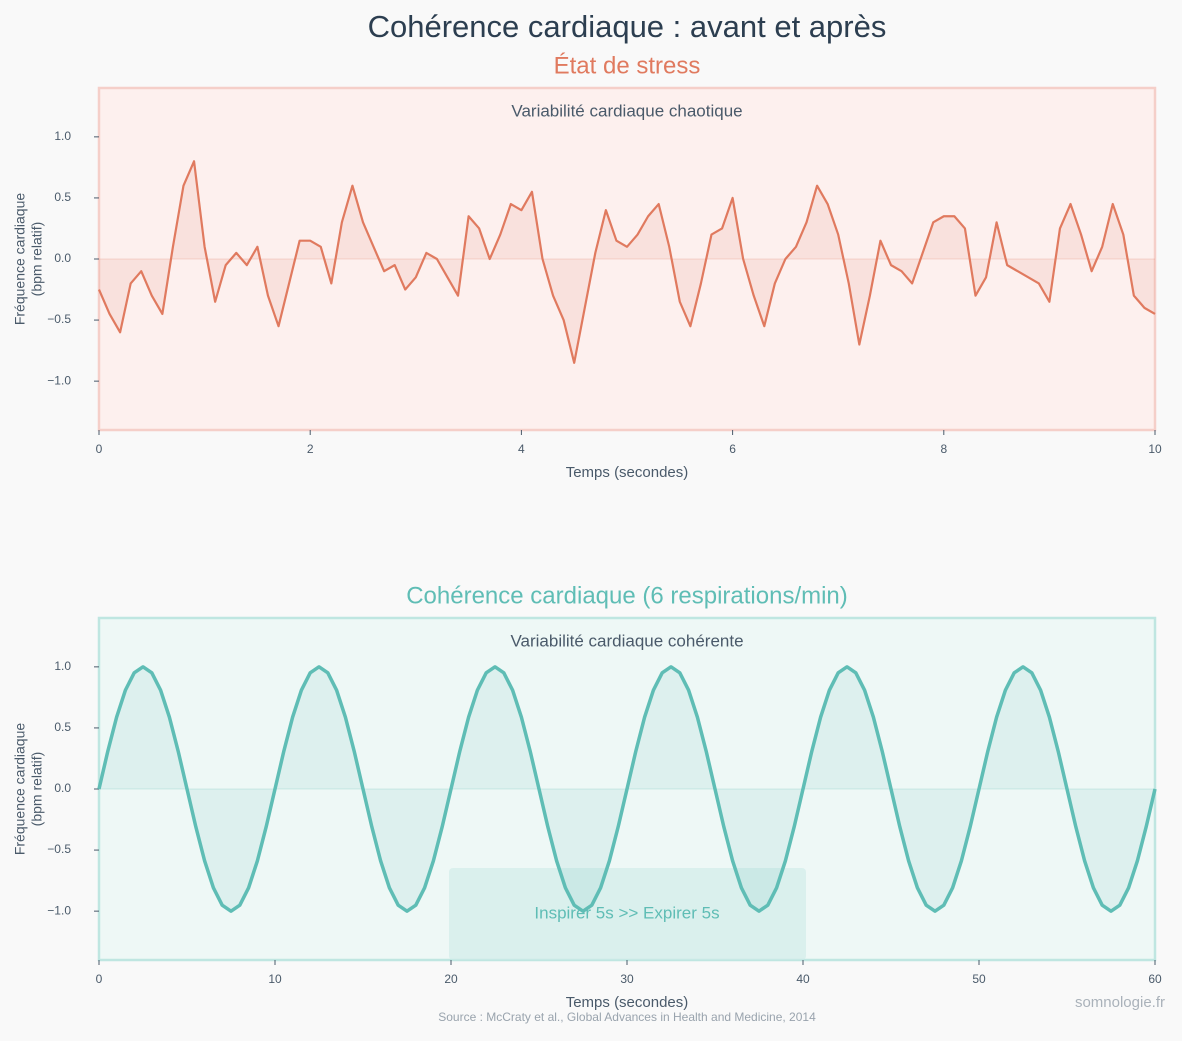  I want to click on x-tick-label: 40, so click(803, 979).